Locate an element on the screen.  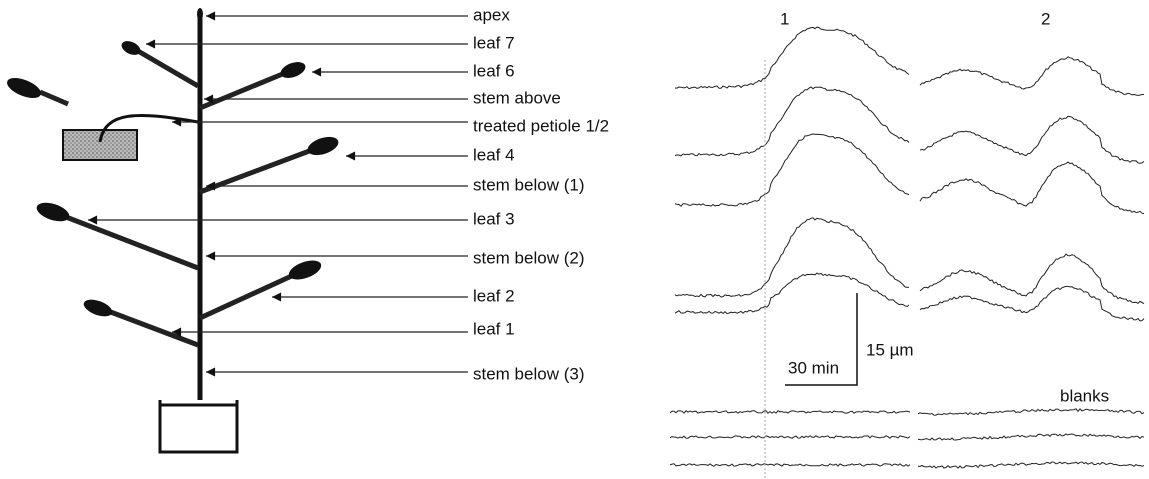
part-label: leaf 1 is located at coordinates (494, 328).